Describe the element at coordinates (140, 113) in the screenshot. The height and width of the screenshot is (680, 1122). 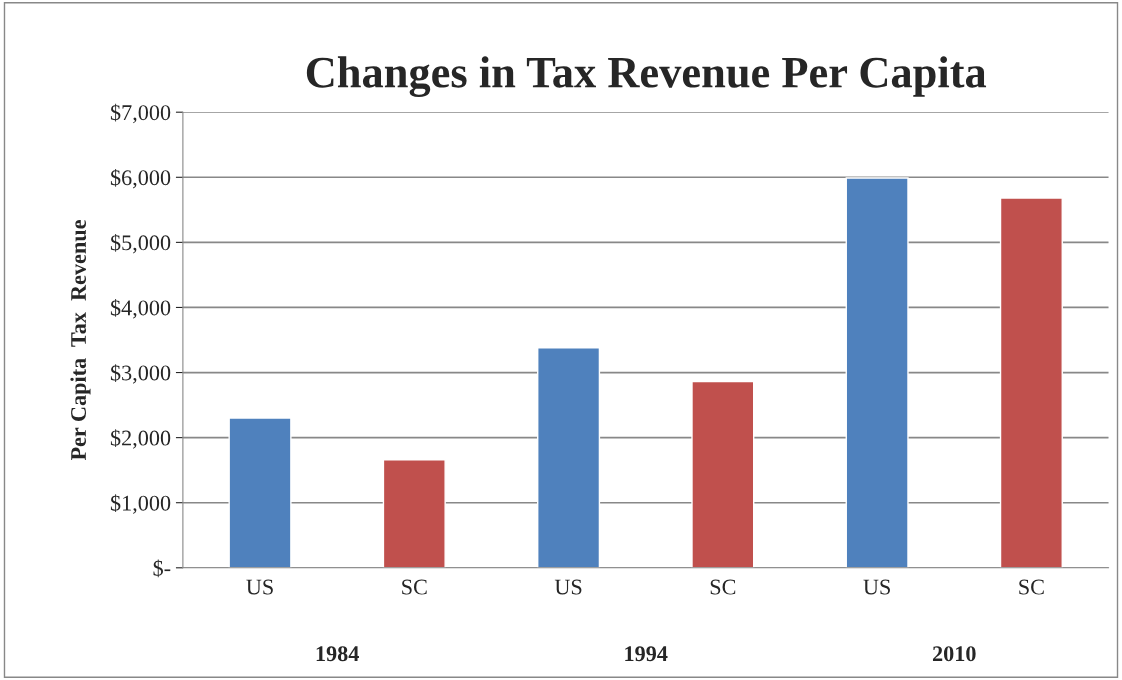
I see `y-tick-label: $7,000` at that location.